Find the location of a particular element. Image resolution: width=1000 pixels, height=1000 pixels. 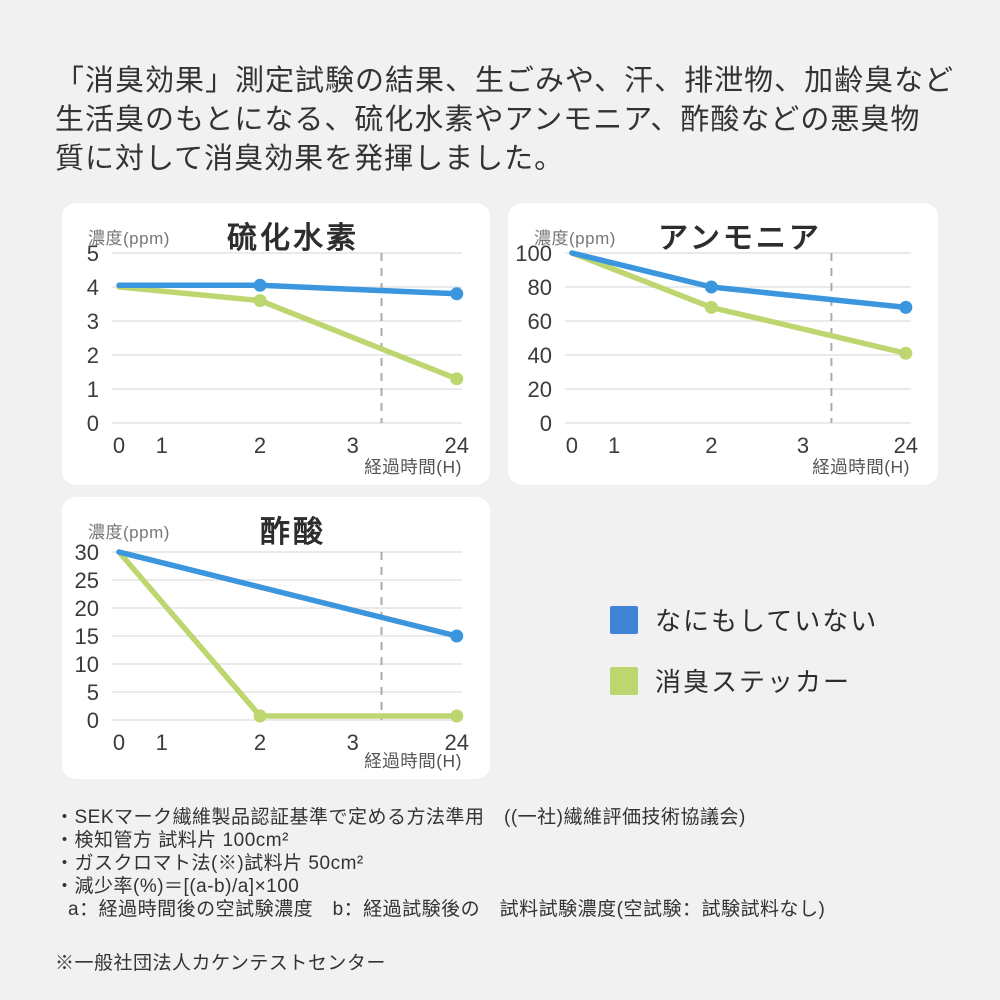

y-tick-label: 2 is located at coordinates (93, 355).